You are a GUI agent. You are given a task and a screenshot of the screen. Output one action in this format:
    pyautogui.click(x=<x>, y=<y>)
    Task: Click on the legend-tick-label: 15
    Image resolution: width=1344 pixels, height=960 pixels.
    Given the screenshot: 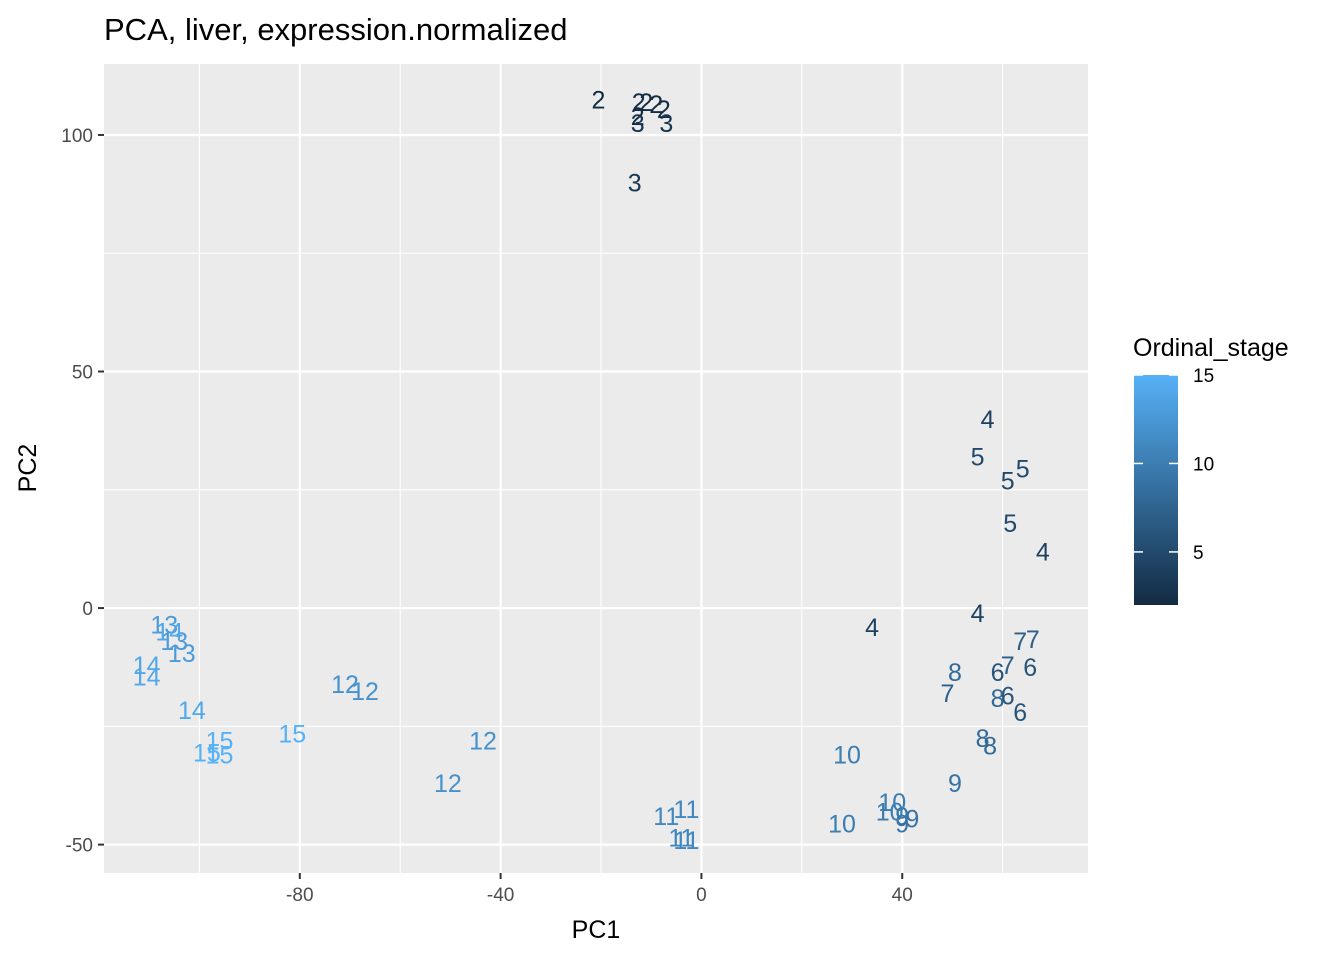 What is the action you would take?
    pyautogui.click(x=1203, y=376)
    